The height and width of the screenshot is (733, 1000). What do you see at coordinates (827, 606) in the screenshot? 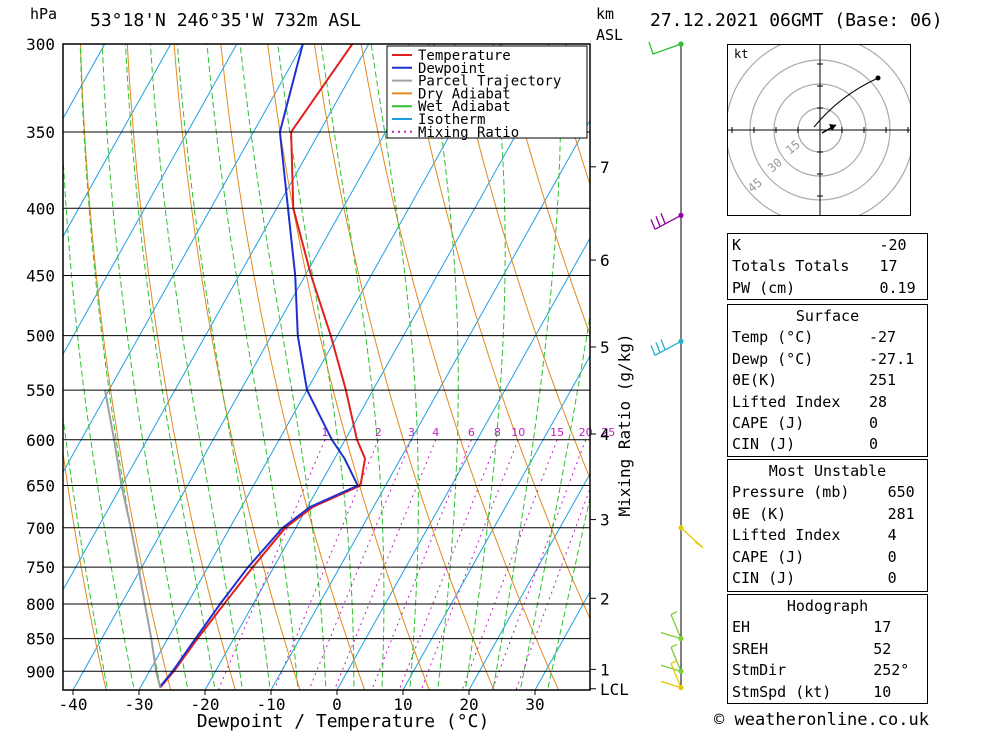
I see `hodograph-title: Hodograph` at bounding box center [827, 606].